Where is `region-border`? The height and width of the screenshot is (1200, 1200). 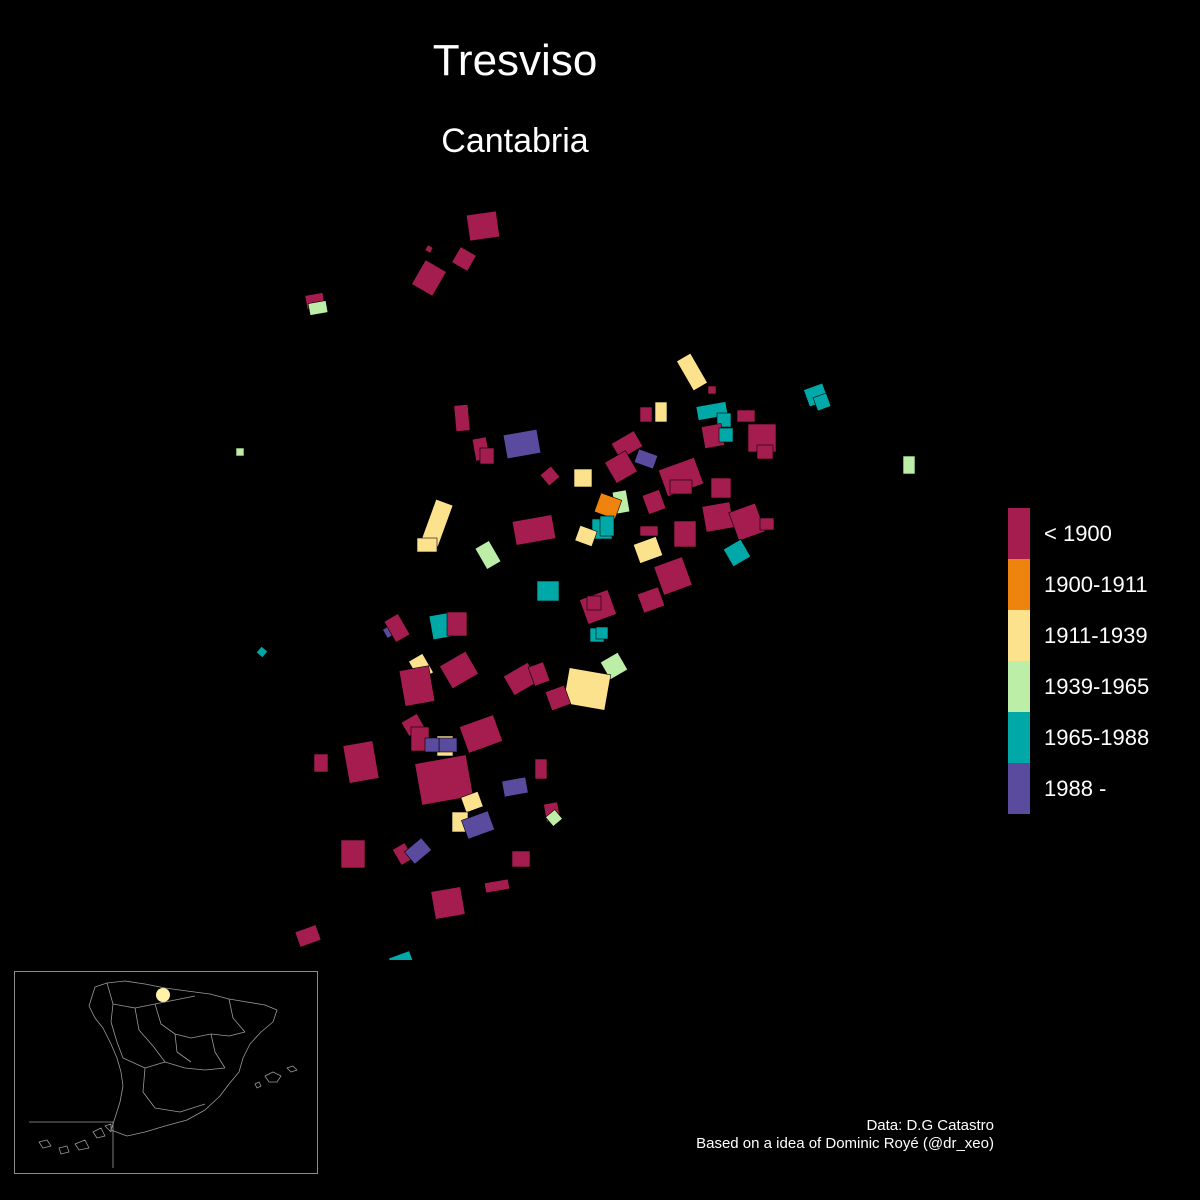
region-border is located at coordinates (176, 1047).